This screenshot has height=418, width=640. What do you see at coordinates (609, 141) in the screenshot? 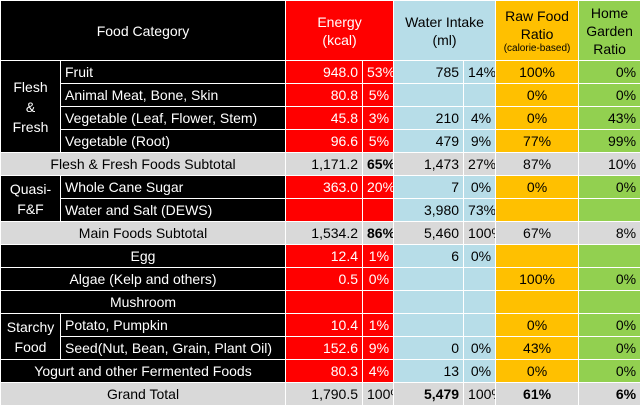
I see `garden-cell: 99%` at bounding box center [609, 141].